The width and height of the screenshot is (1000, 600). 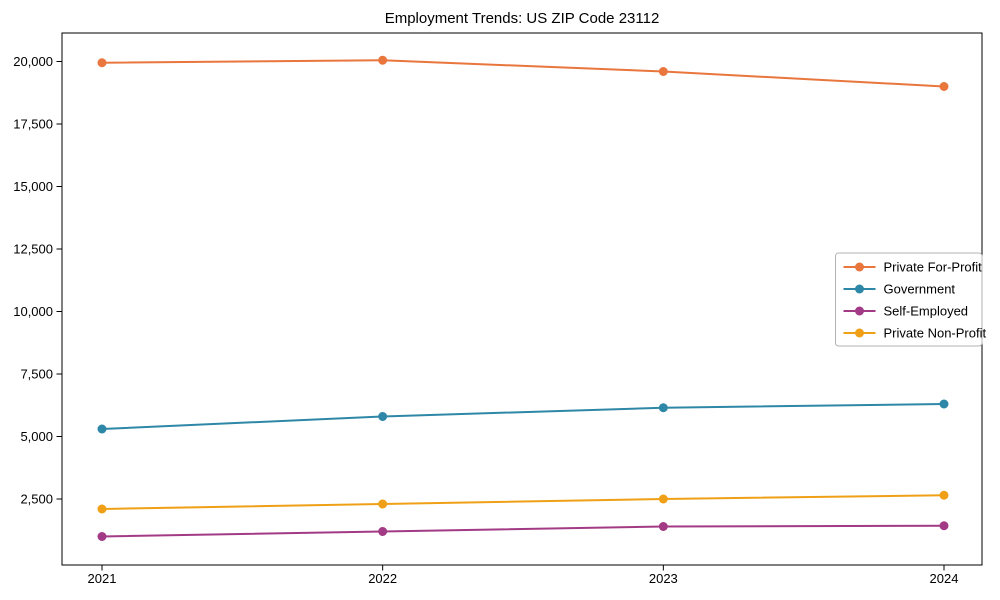 What do you see at coordinates (102, 578) in the screenshot?
I see `x-tick-label: 2021` at bounding box center [102, 578].